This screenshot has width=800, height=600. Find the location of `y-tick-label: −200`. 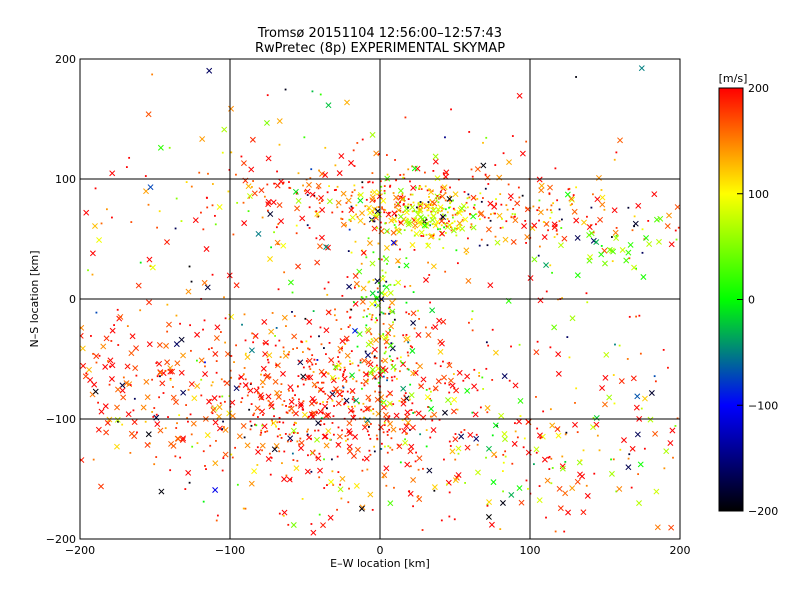

y-tick-label: −200 is located at coordinates (61, 539).